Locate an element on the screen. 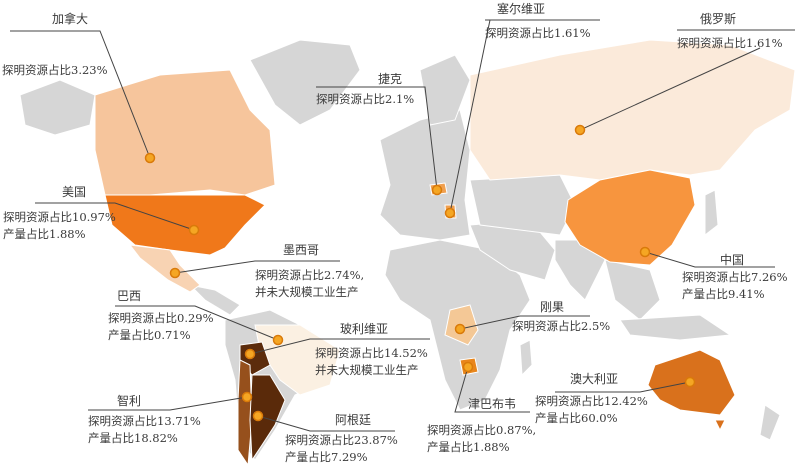  leader-line-serbia is located at coordinates (470, 116).